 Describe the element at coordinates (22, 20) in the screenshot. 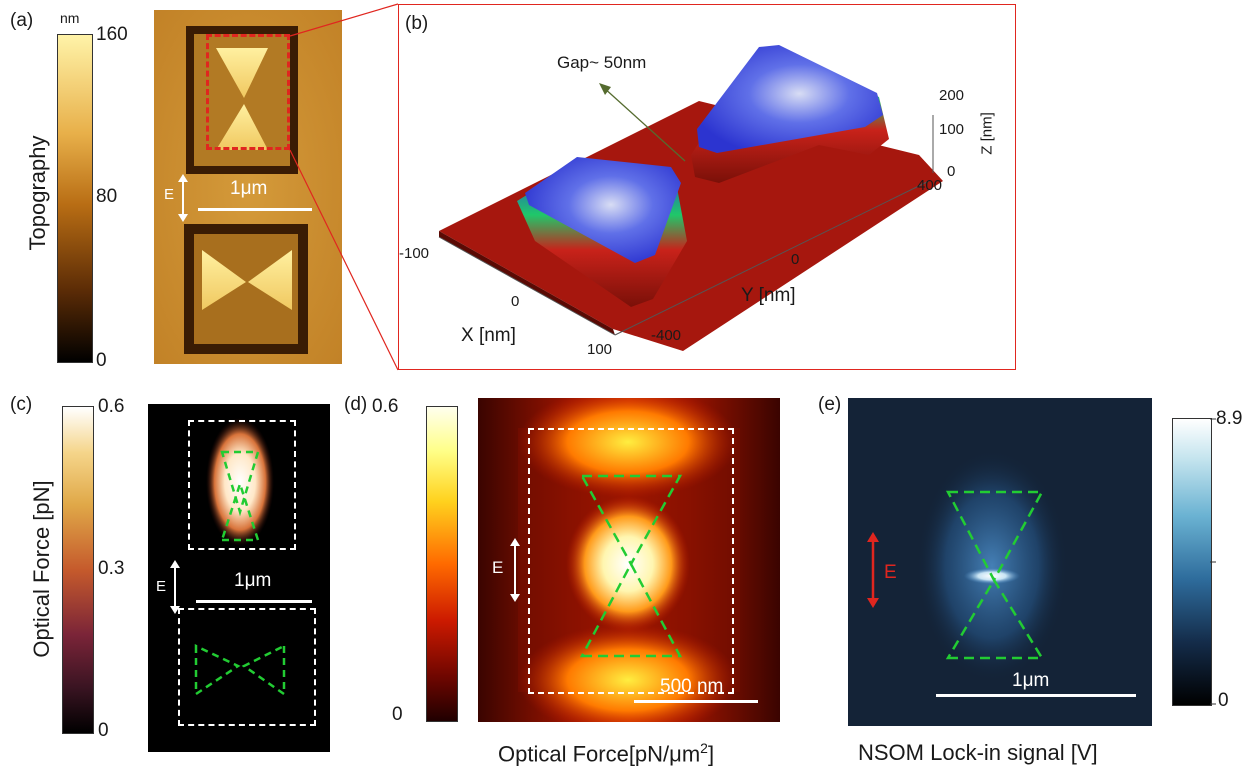

I see `panel-a-label: (a)` at that location.